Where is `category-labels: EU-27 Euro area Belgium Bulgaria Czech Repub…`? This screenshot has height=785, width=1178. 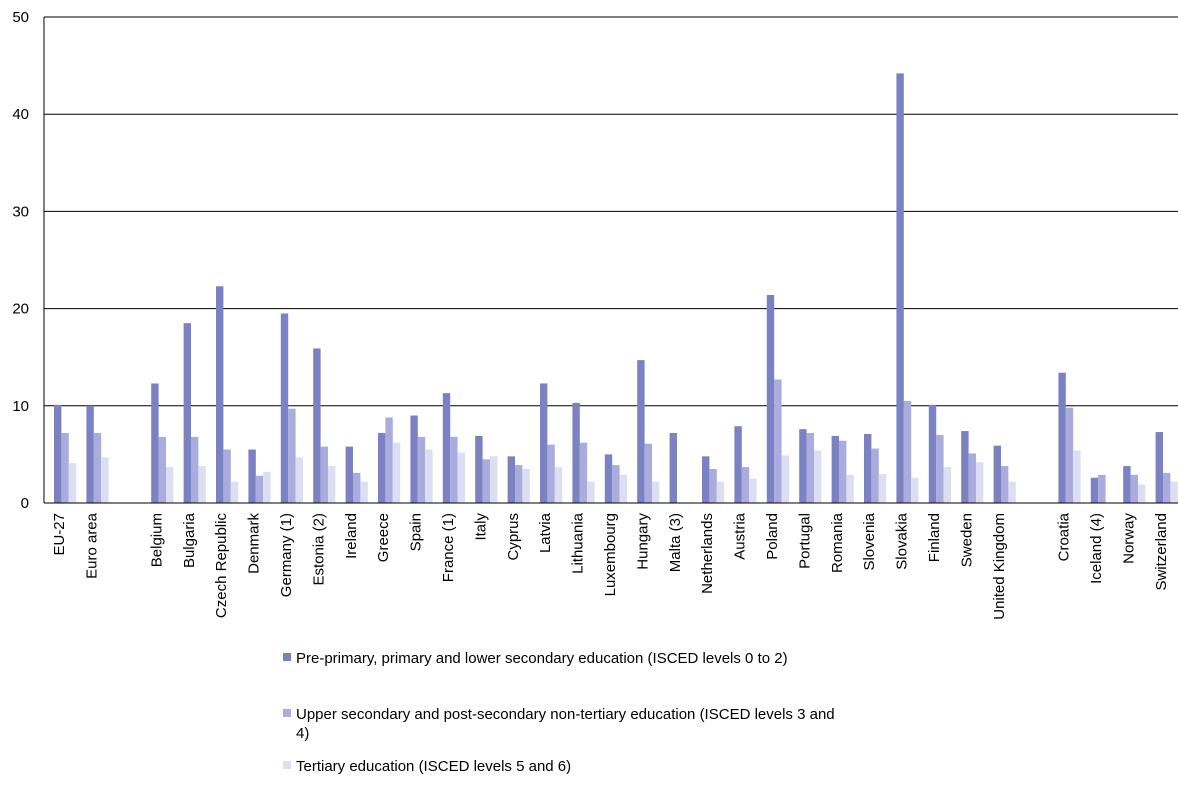 category-labels: EU-27 Euro area Belgium Bulgaria Czech Repub… is located at coordinates (610, 565).